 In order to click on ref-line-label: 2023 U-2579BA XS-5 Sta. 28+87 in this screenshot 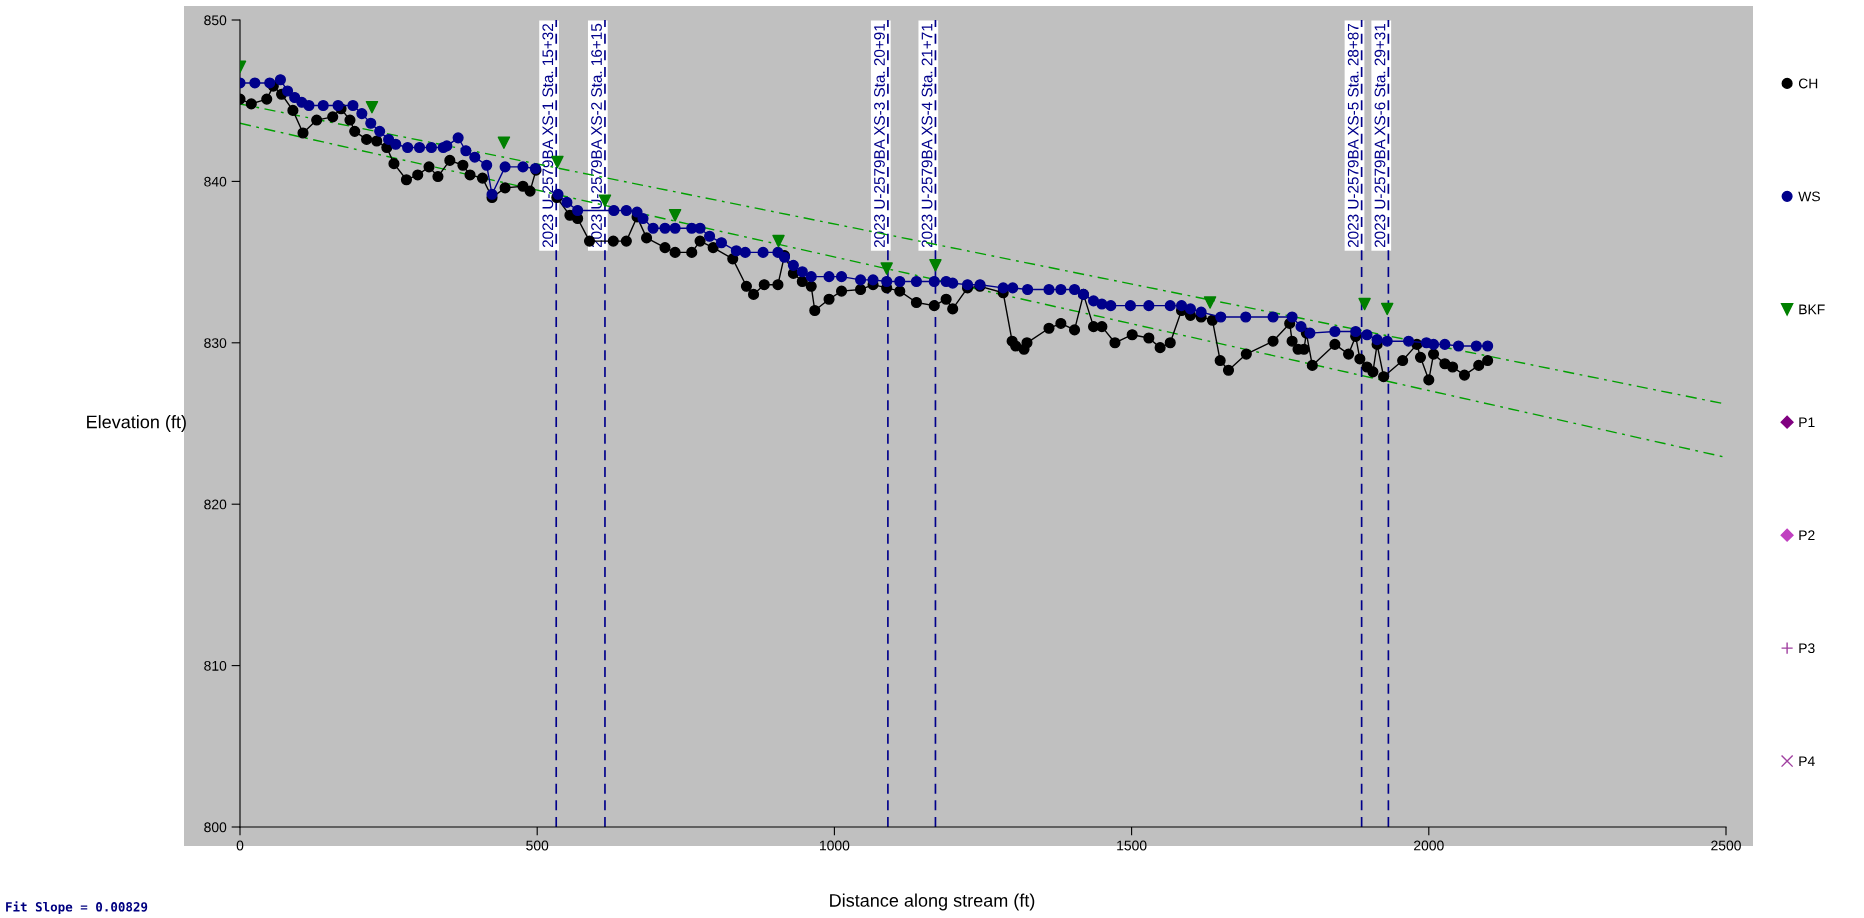, I will do `click(1353, 135)`.